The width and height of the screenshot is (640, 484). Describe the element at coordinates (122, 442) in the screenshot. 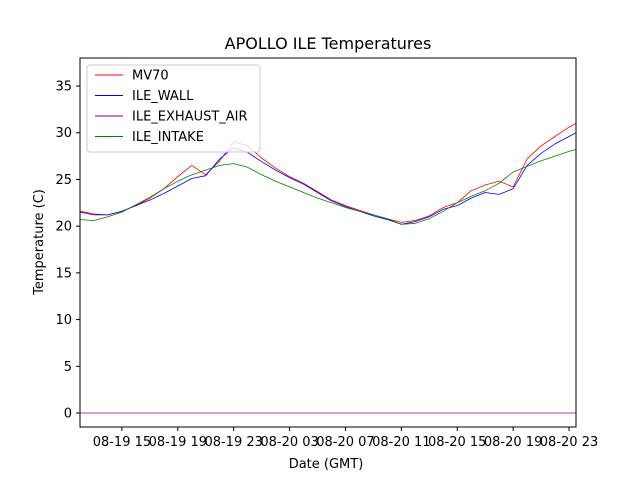

I see `x-tick-label: 08-19 15` at that location.